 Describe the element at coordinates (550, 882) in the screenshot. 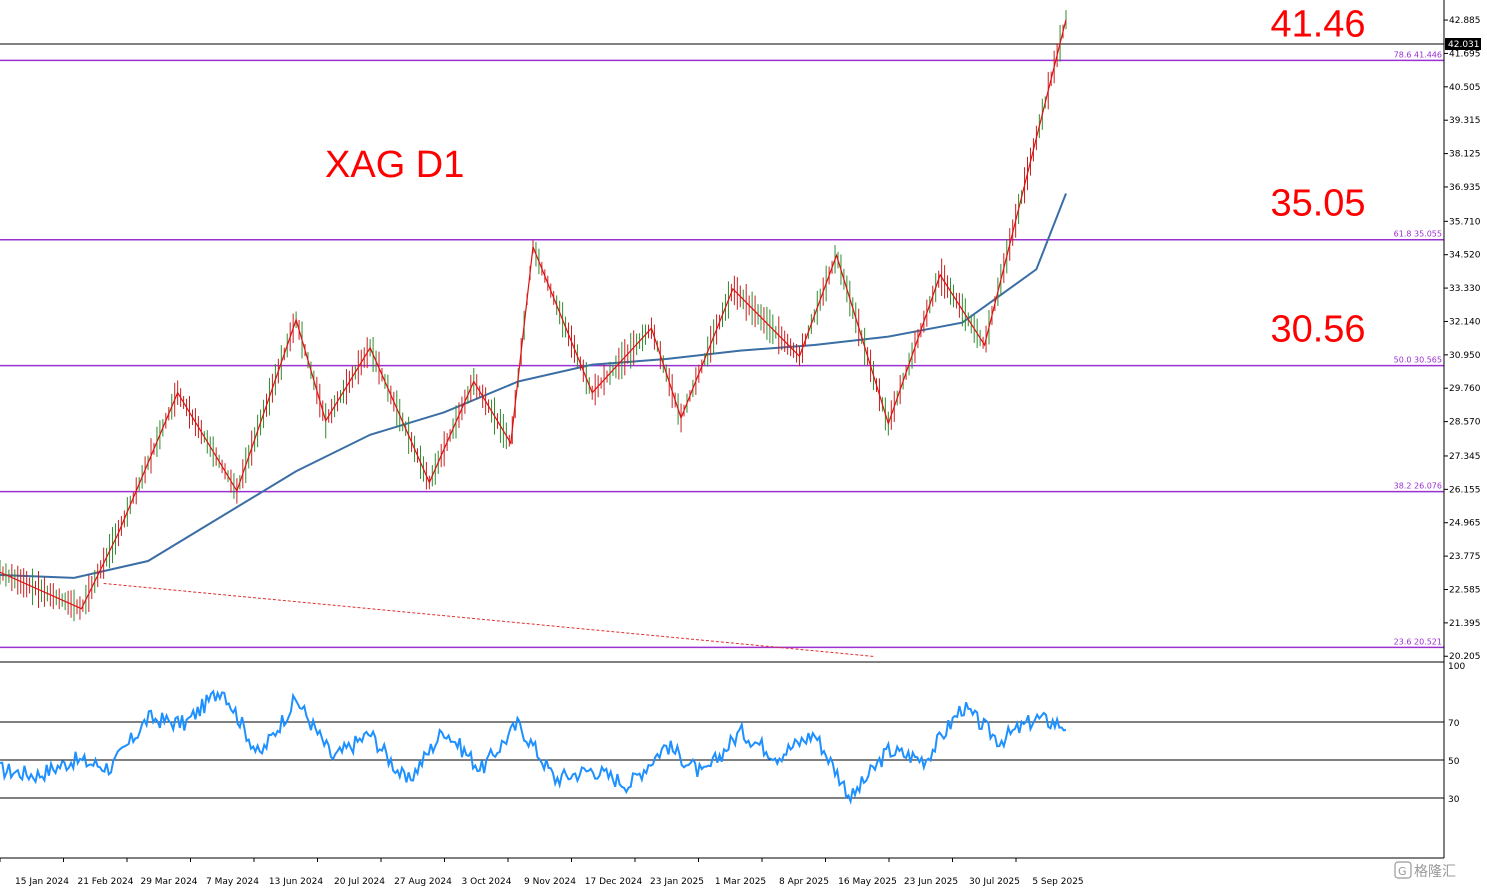

I see `x-tick-label: 9 Nov 2024` at that location.